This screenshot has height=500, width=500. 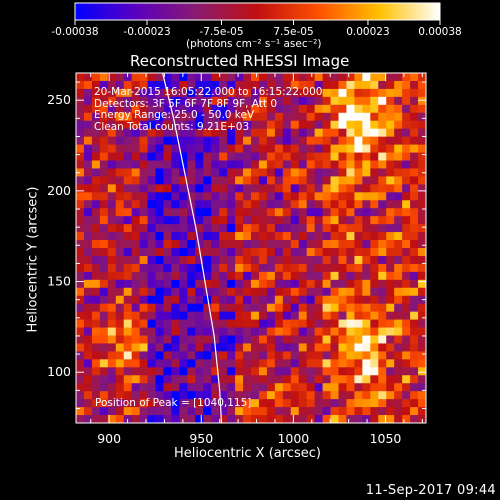 I want to click on chart-title: Reconstructed RHESSI Image, so click(x=240, y=61).